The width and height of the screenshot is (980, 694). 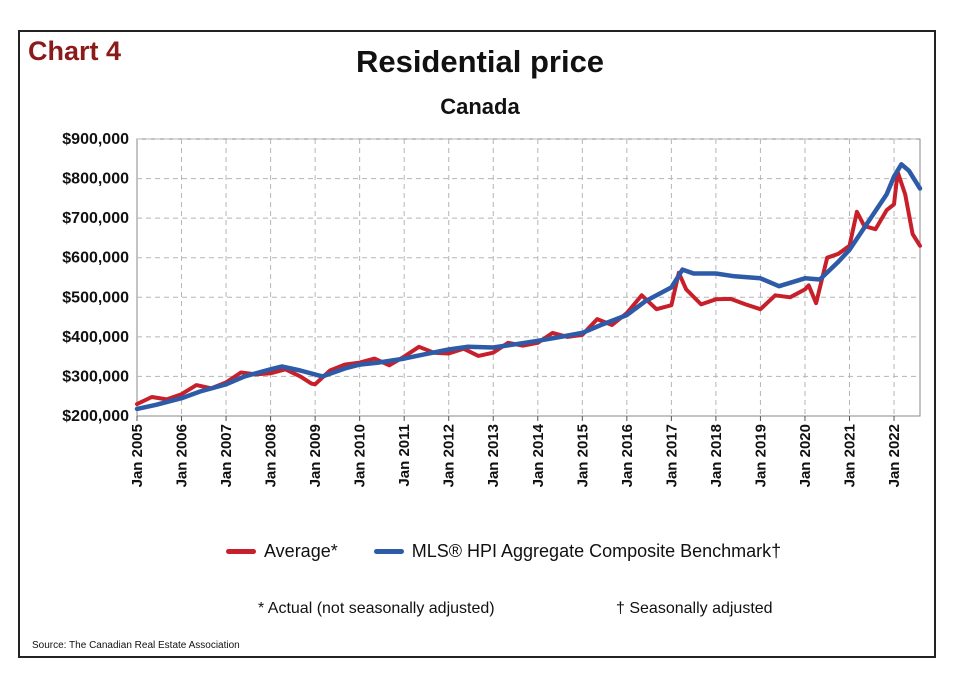 What do you see at coordinates (271, 455) in the screenshot?
I see `x-tick-label: Jan 2008` at bounding box center [271, 455].